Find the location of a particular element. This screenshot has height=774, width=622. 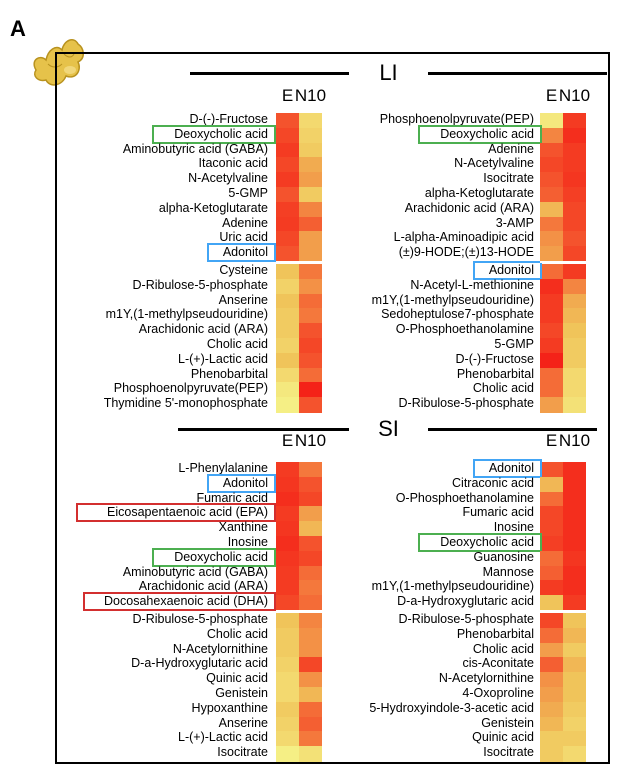

section-rule-right is located at coordinates (512, 429).